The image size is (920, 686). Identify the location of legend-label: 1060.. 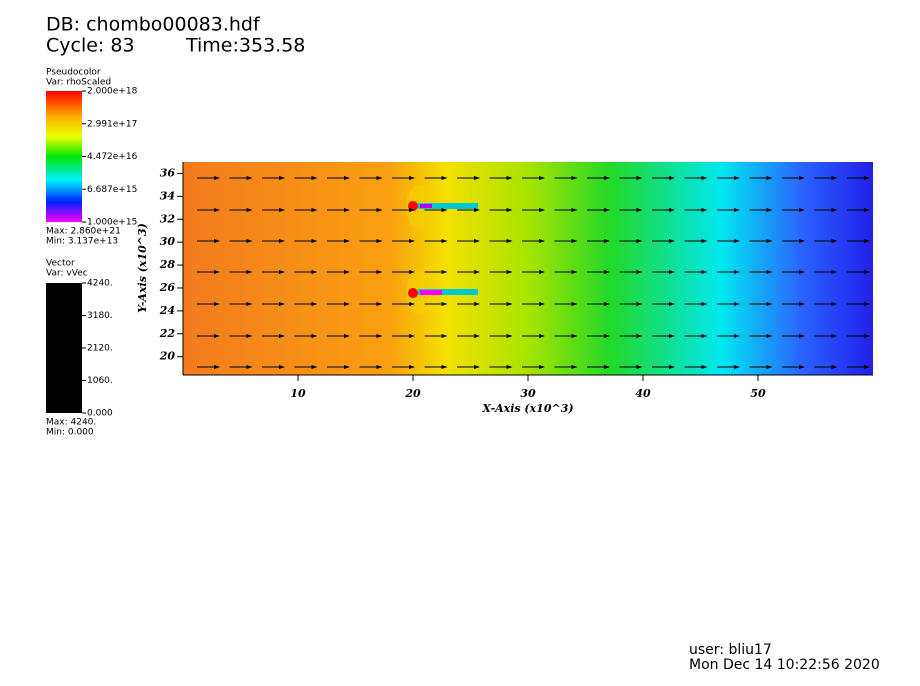
(100, 381).